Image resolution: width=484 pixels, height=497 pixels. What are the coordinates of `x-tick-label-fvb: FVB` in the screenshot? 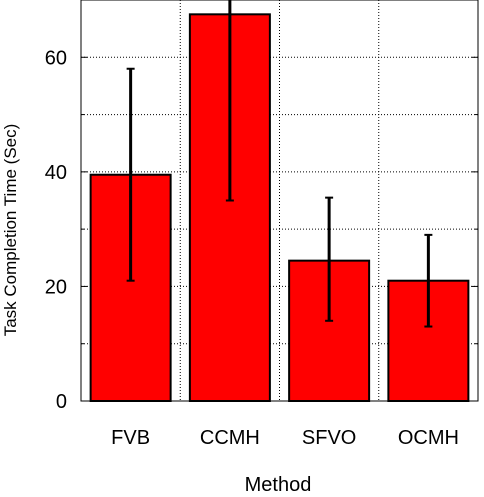 It's located at (130, 438).